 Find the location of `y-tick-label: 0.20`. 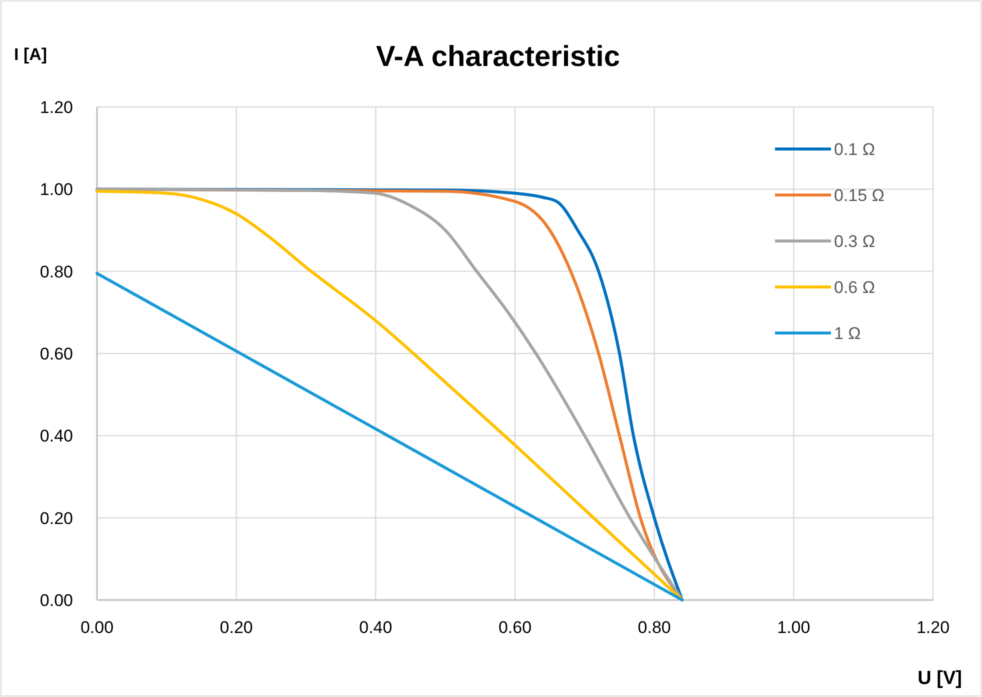

y-tick-label: 0.20 is located at coordinates (56, 518).